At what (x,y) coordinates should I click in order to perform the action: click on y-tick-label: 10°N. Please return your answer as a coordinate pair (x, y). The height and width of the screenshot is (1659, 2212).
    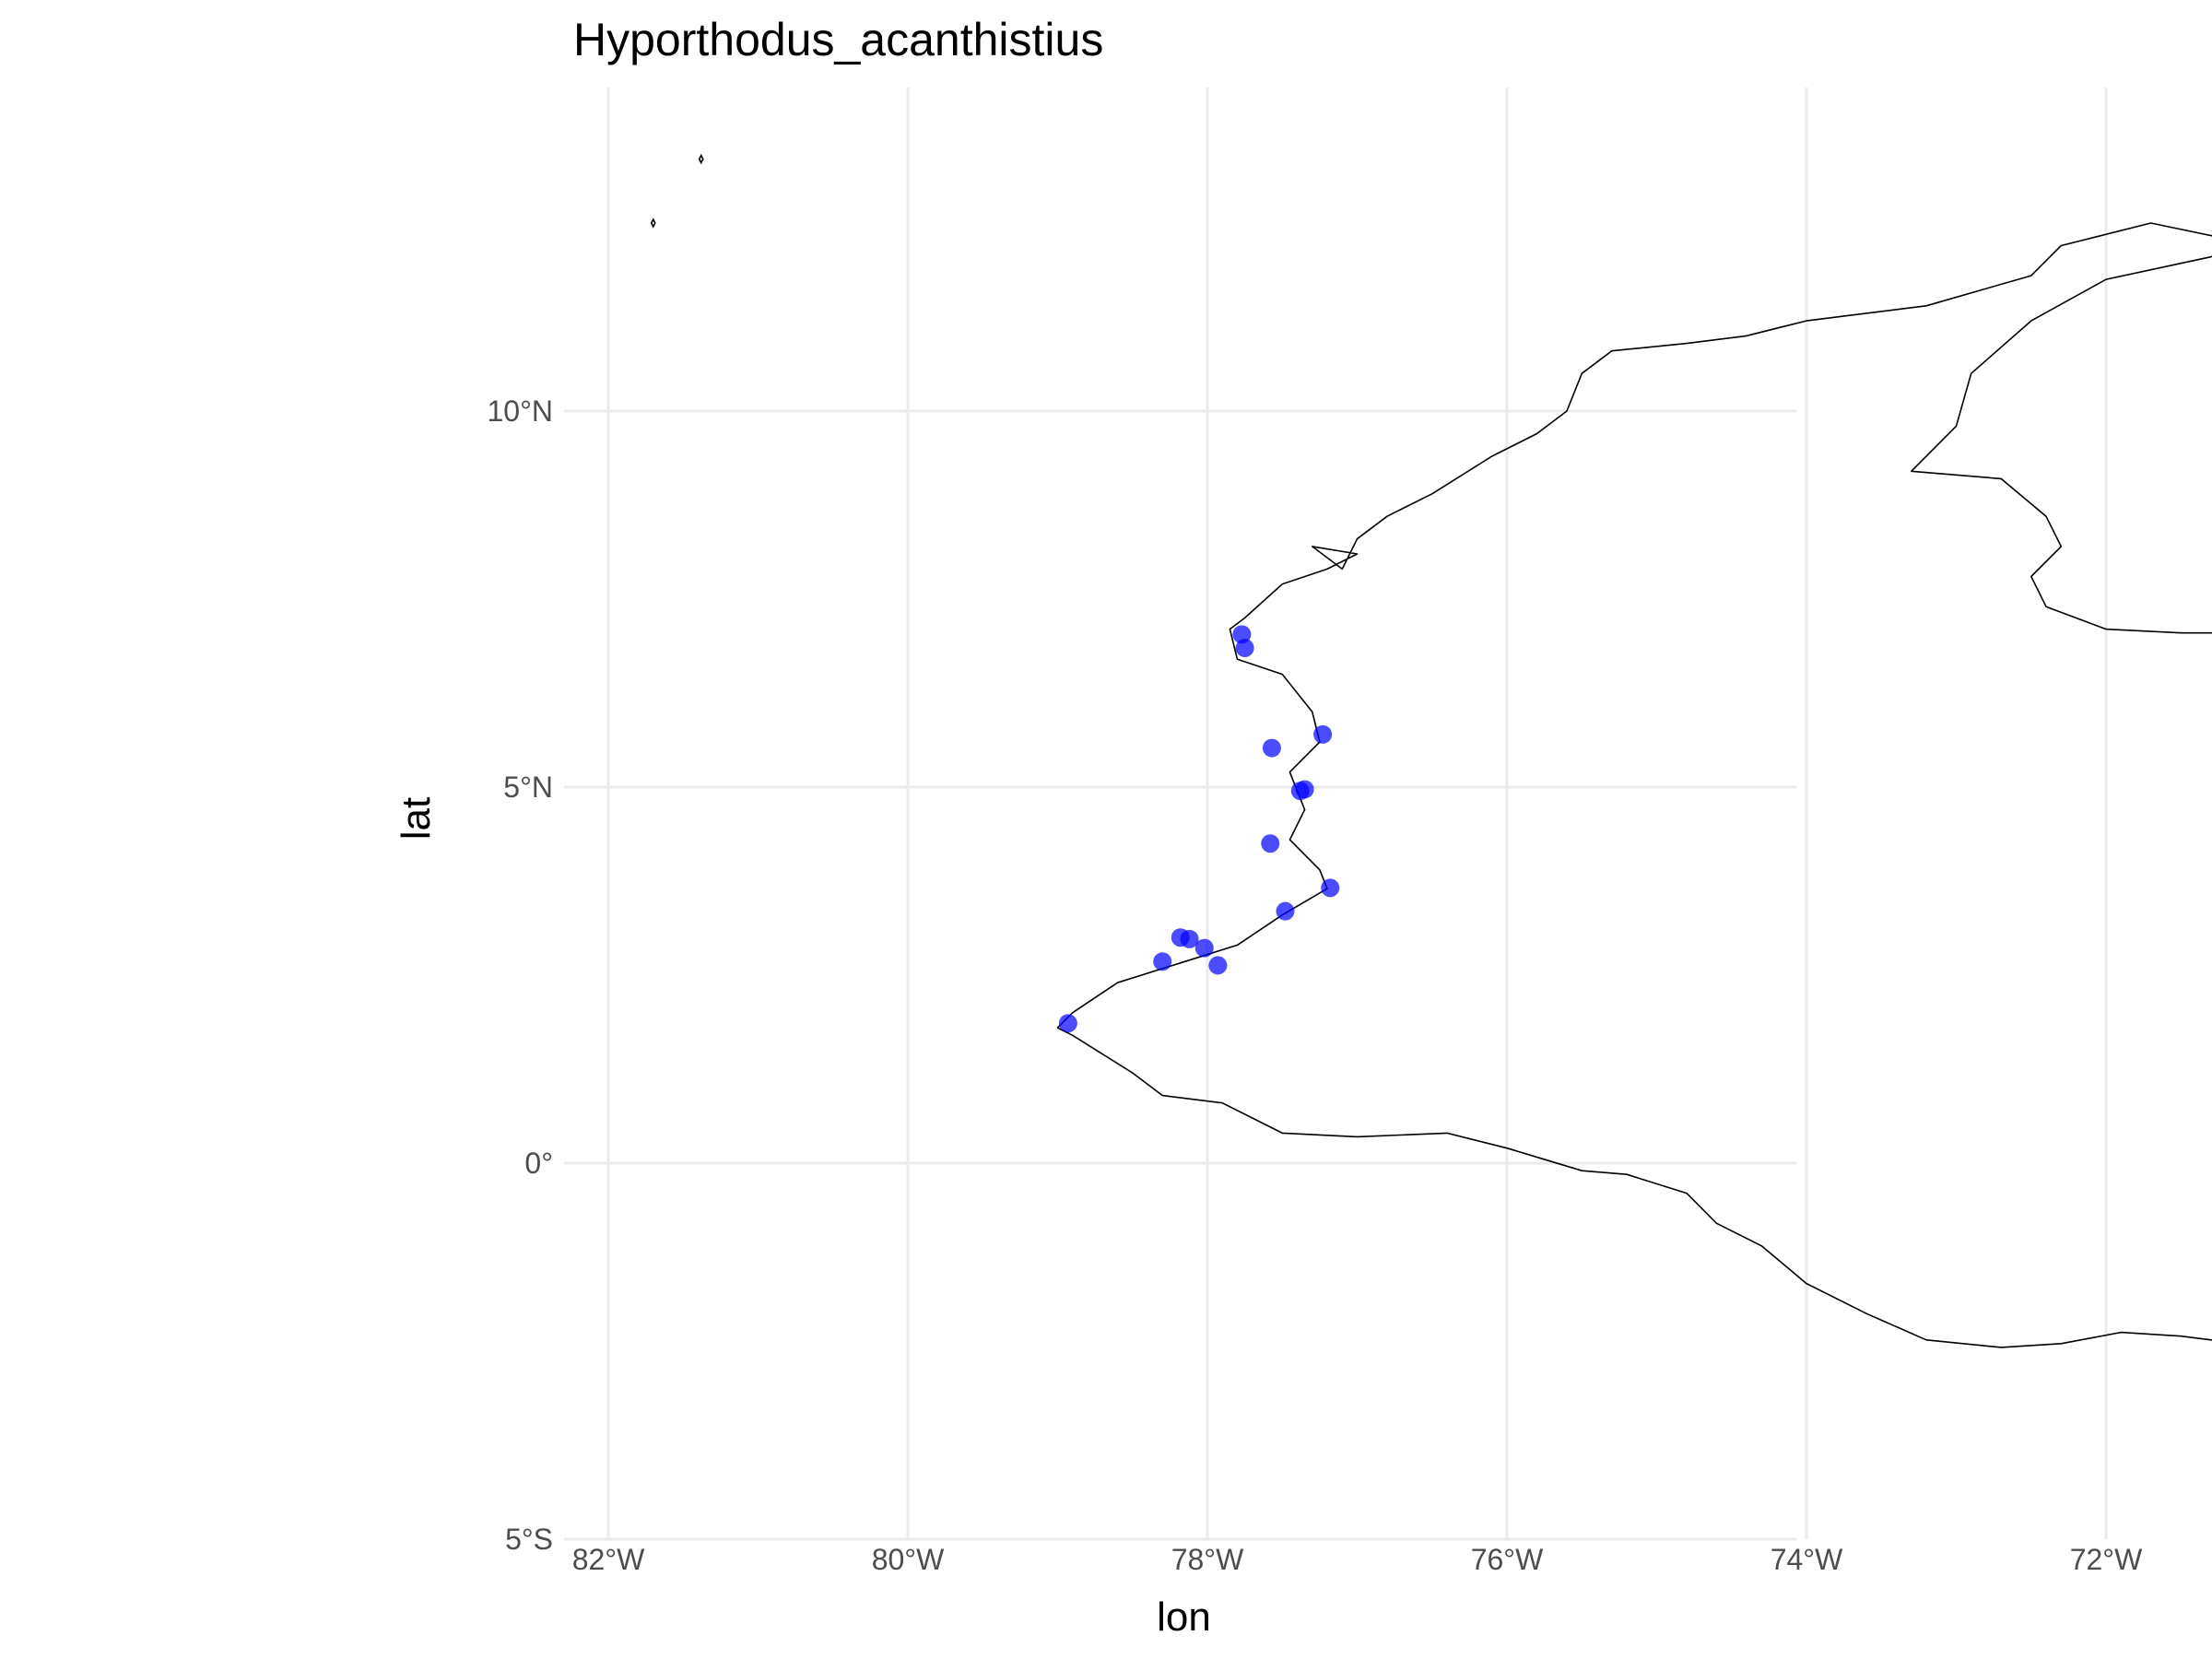
    Looking at the image, I should click on (521, 411).